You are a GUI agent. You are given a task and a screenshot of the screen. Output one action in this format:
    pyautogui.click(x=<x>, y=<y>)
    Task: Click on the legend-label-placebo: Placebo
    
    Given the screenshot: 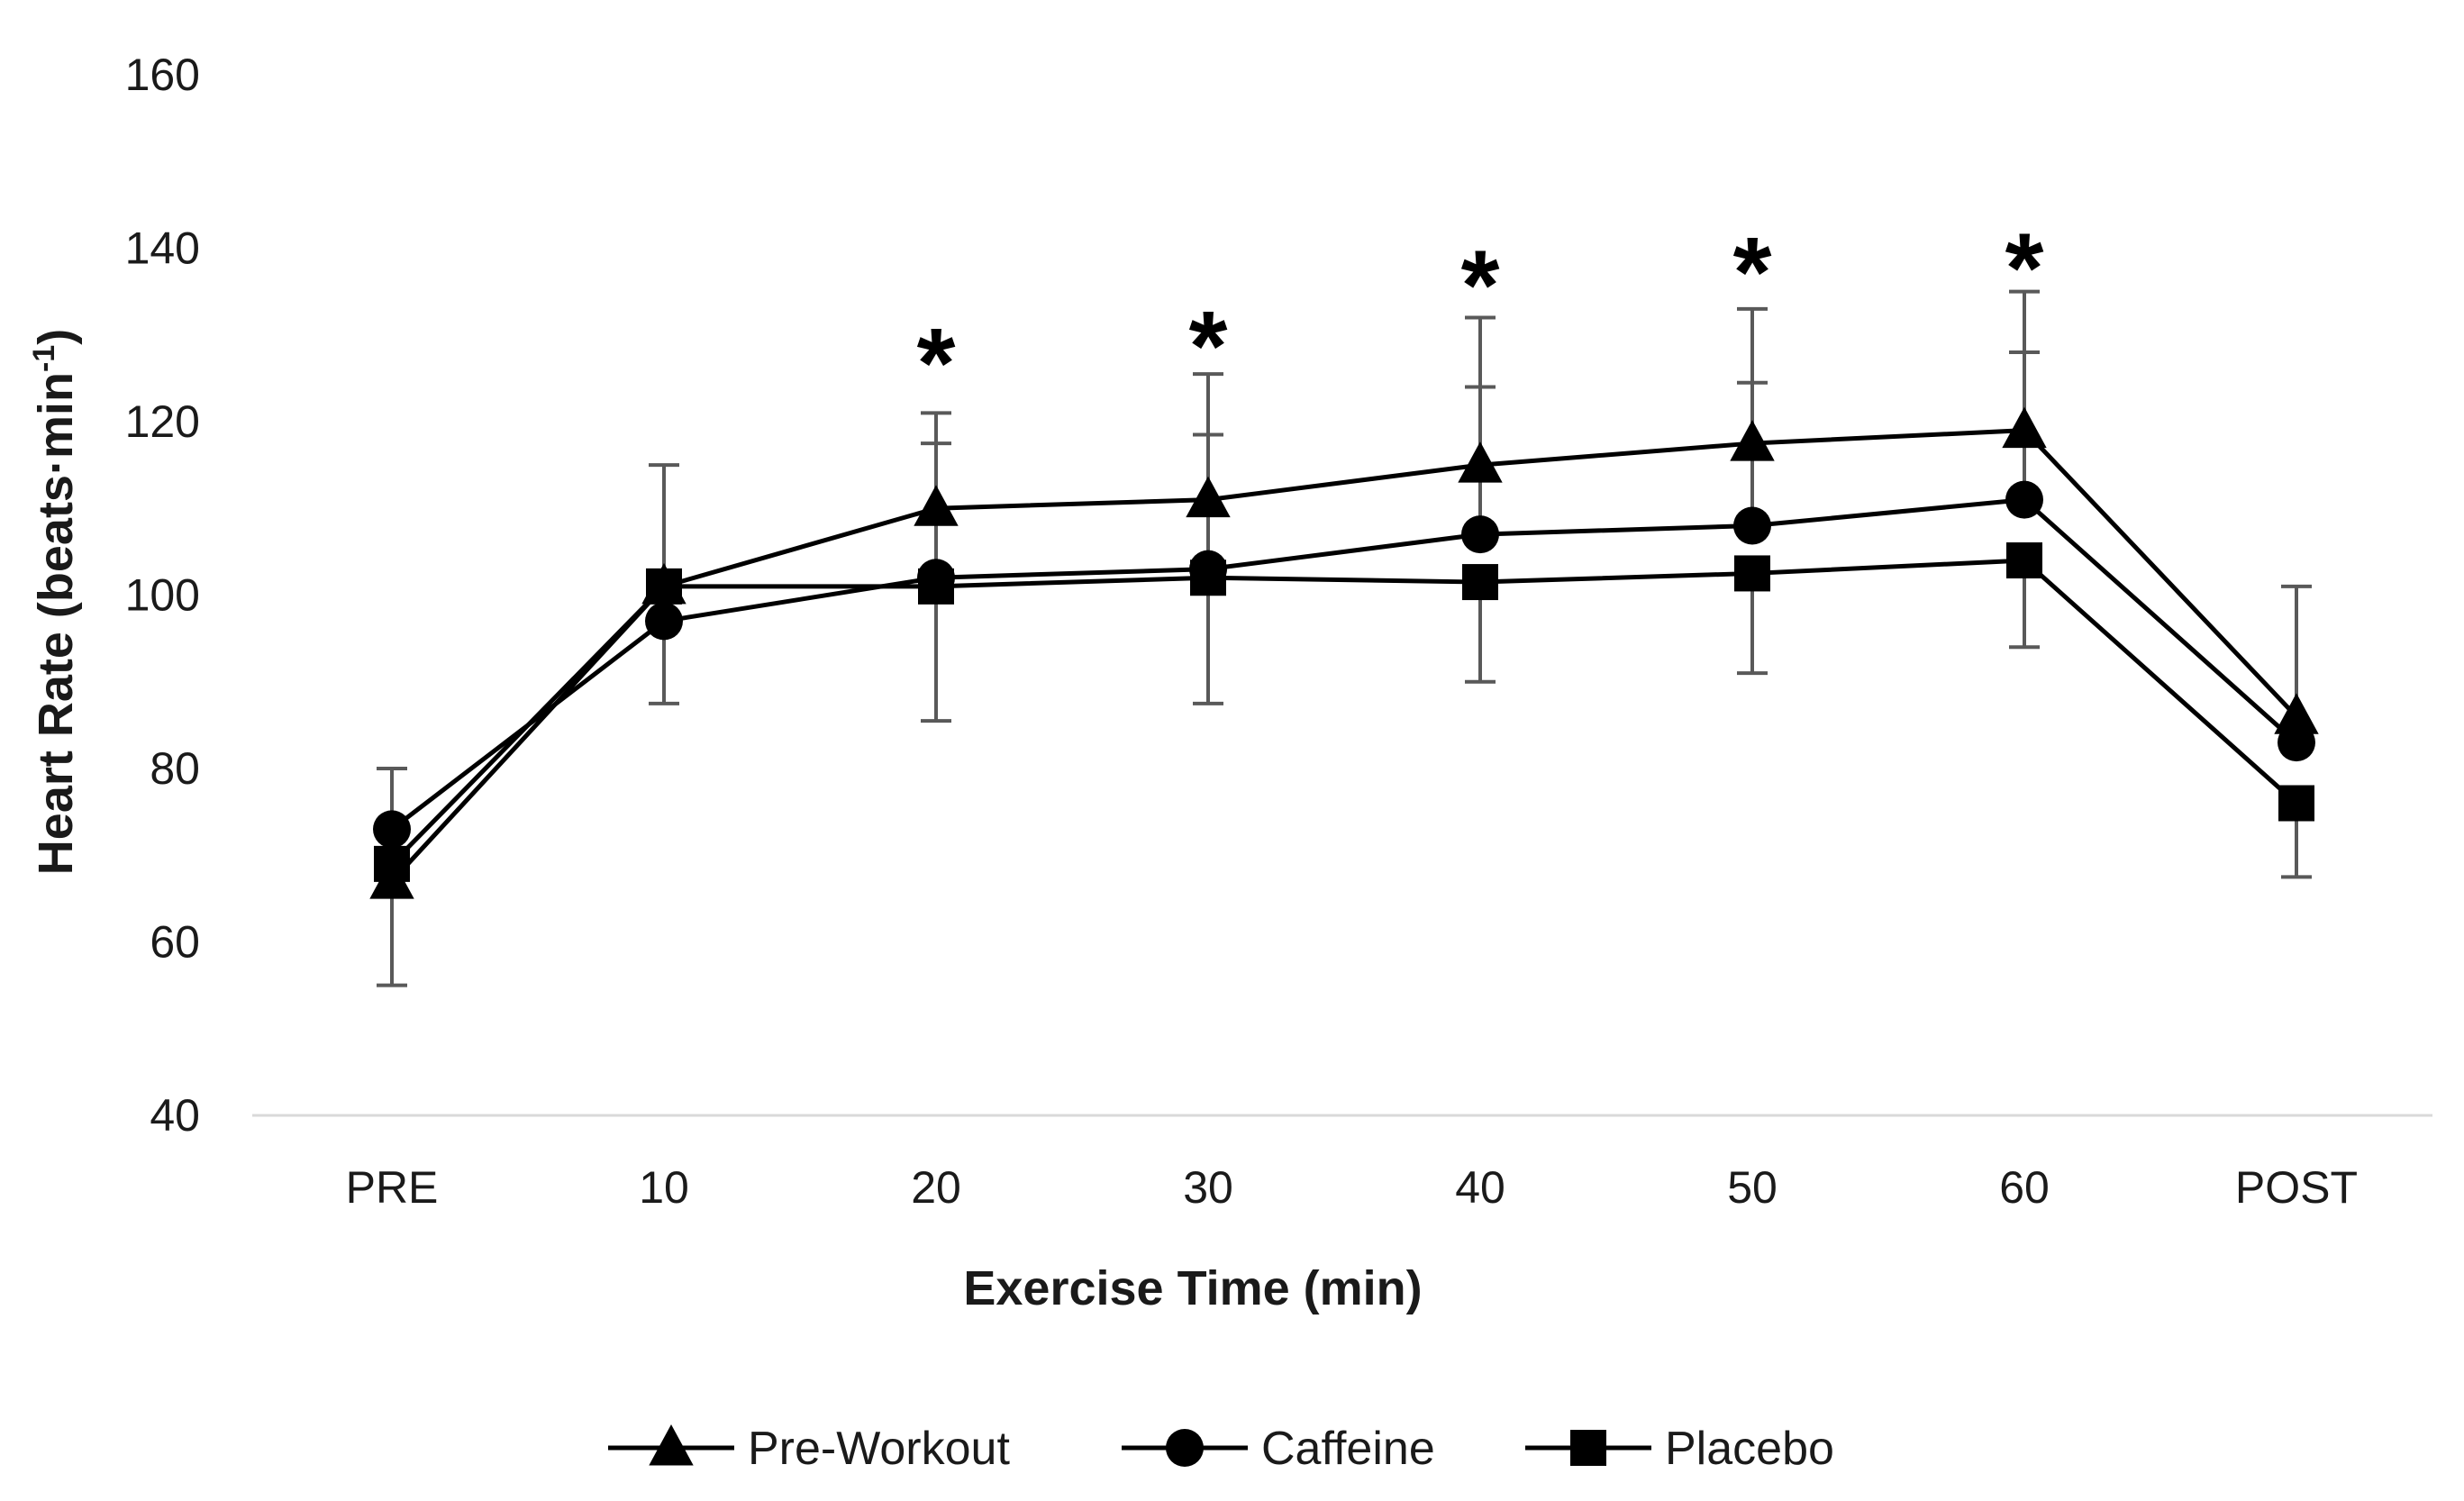 What is the action you would take?
    pyautogui.click(x=1749, y=1449)
    